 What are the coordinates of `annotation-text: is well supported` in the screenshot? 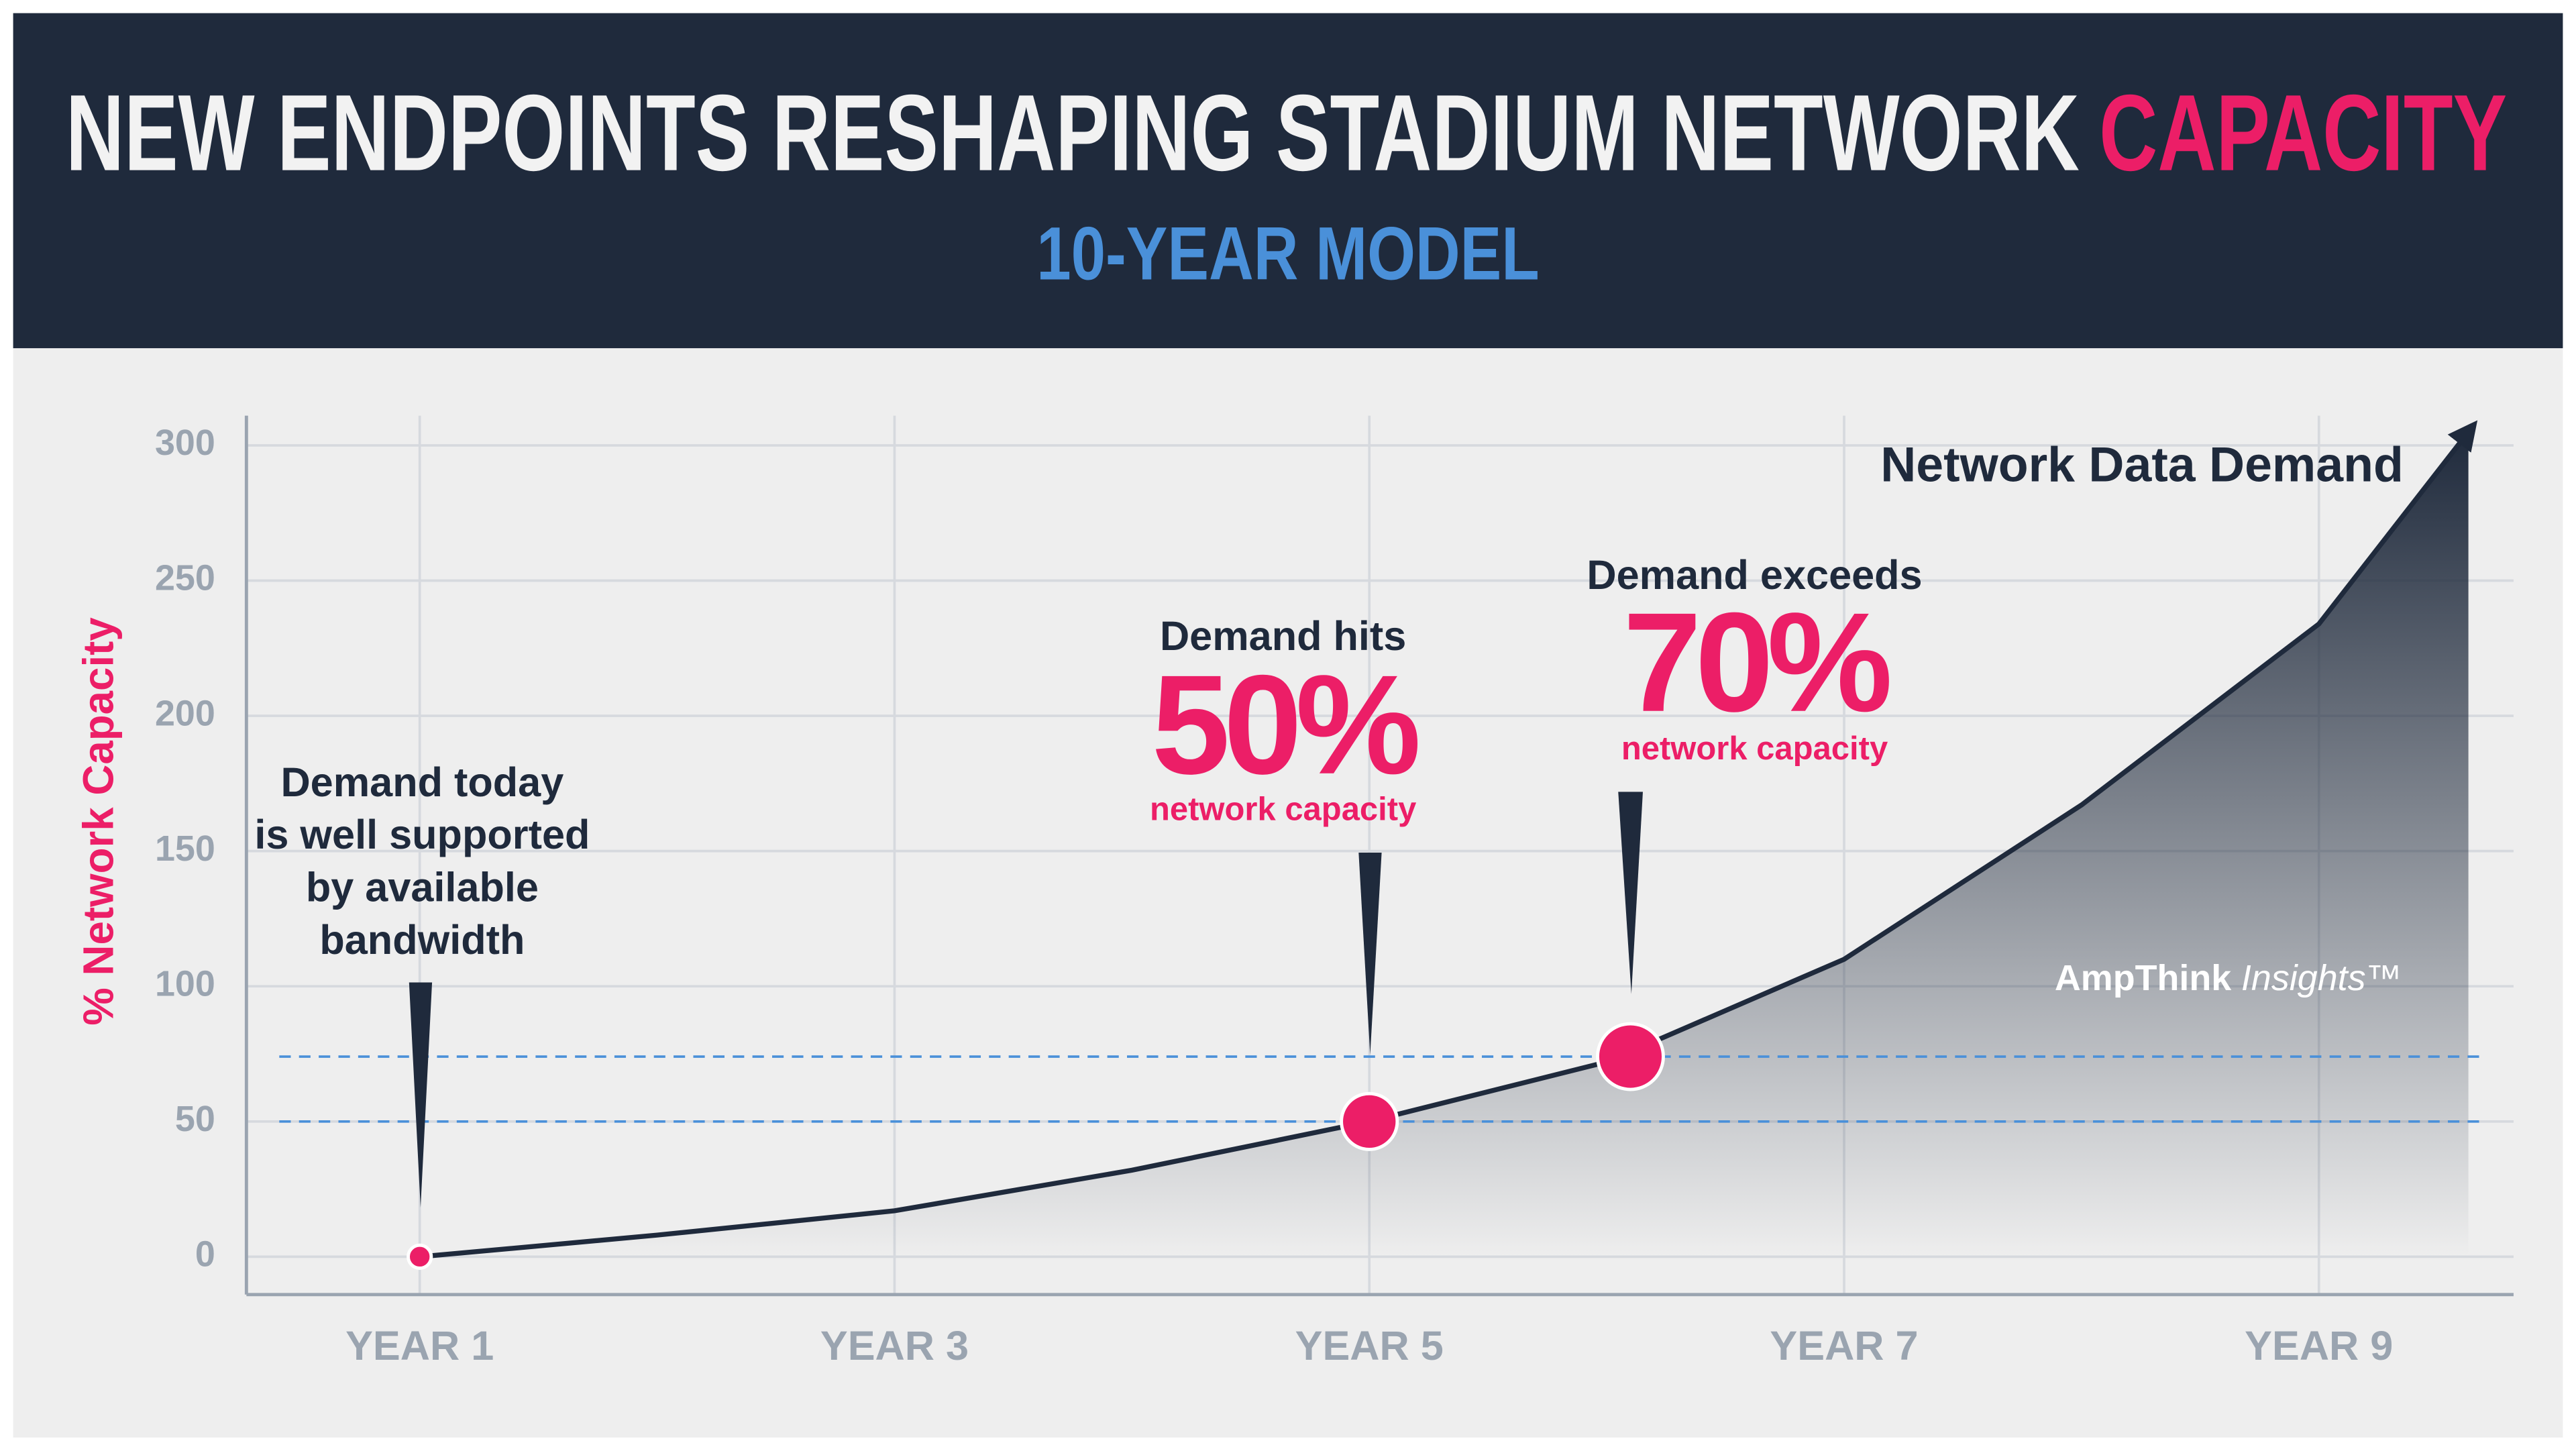 It's located at (422, 834).